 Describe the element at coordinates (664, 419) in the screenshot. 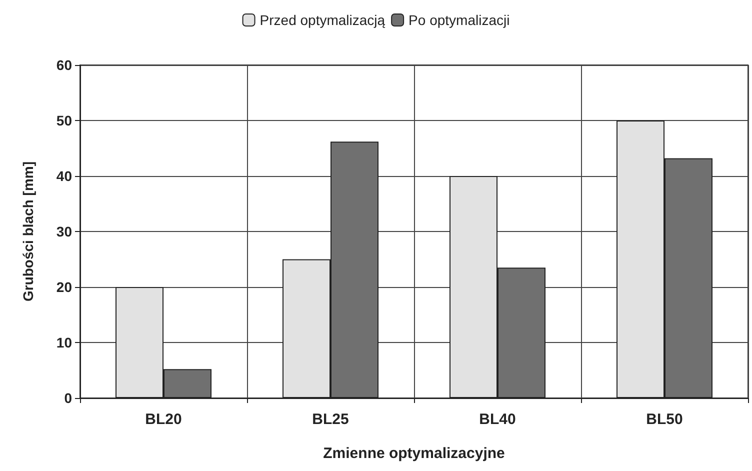

I see `x-tick-label: BL50` at that location.